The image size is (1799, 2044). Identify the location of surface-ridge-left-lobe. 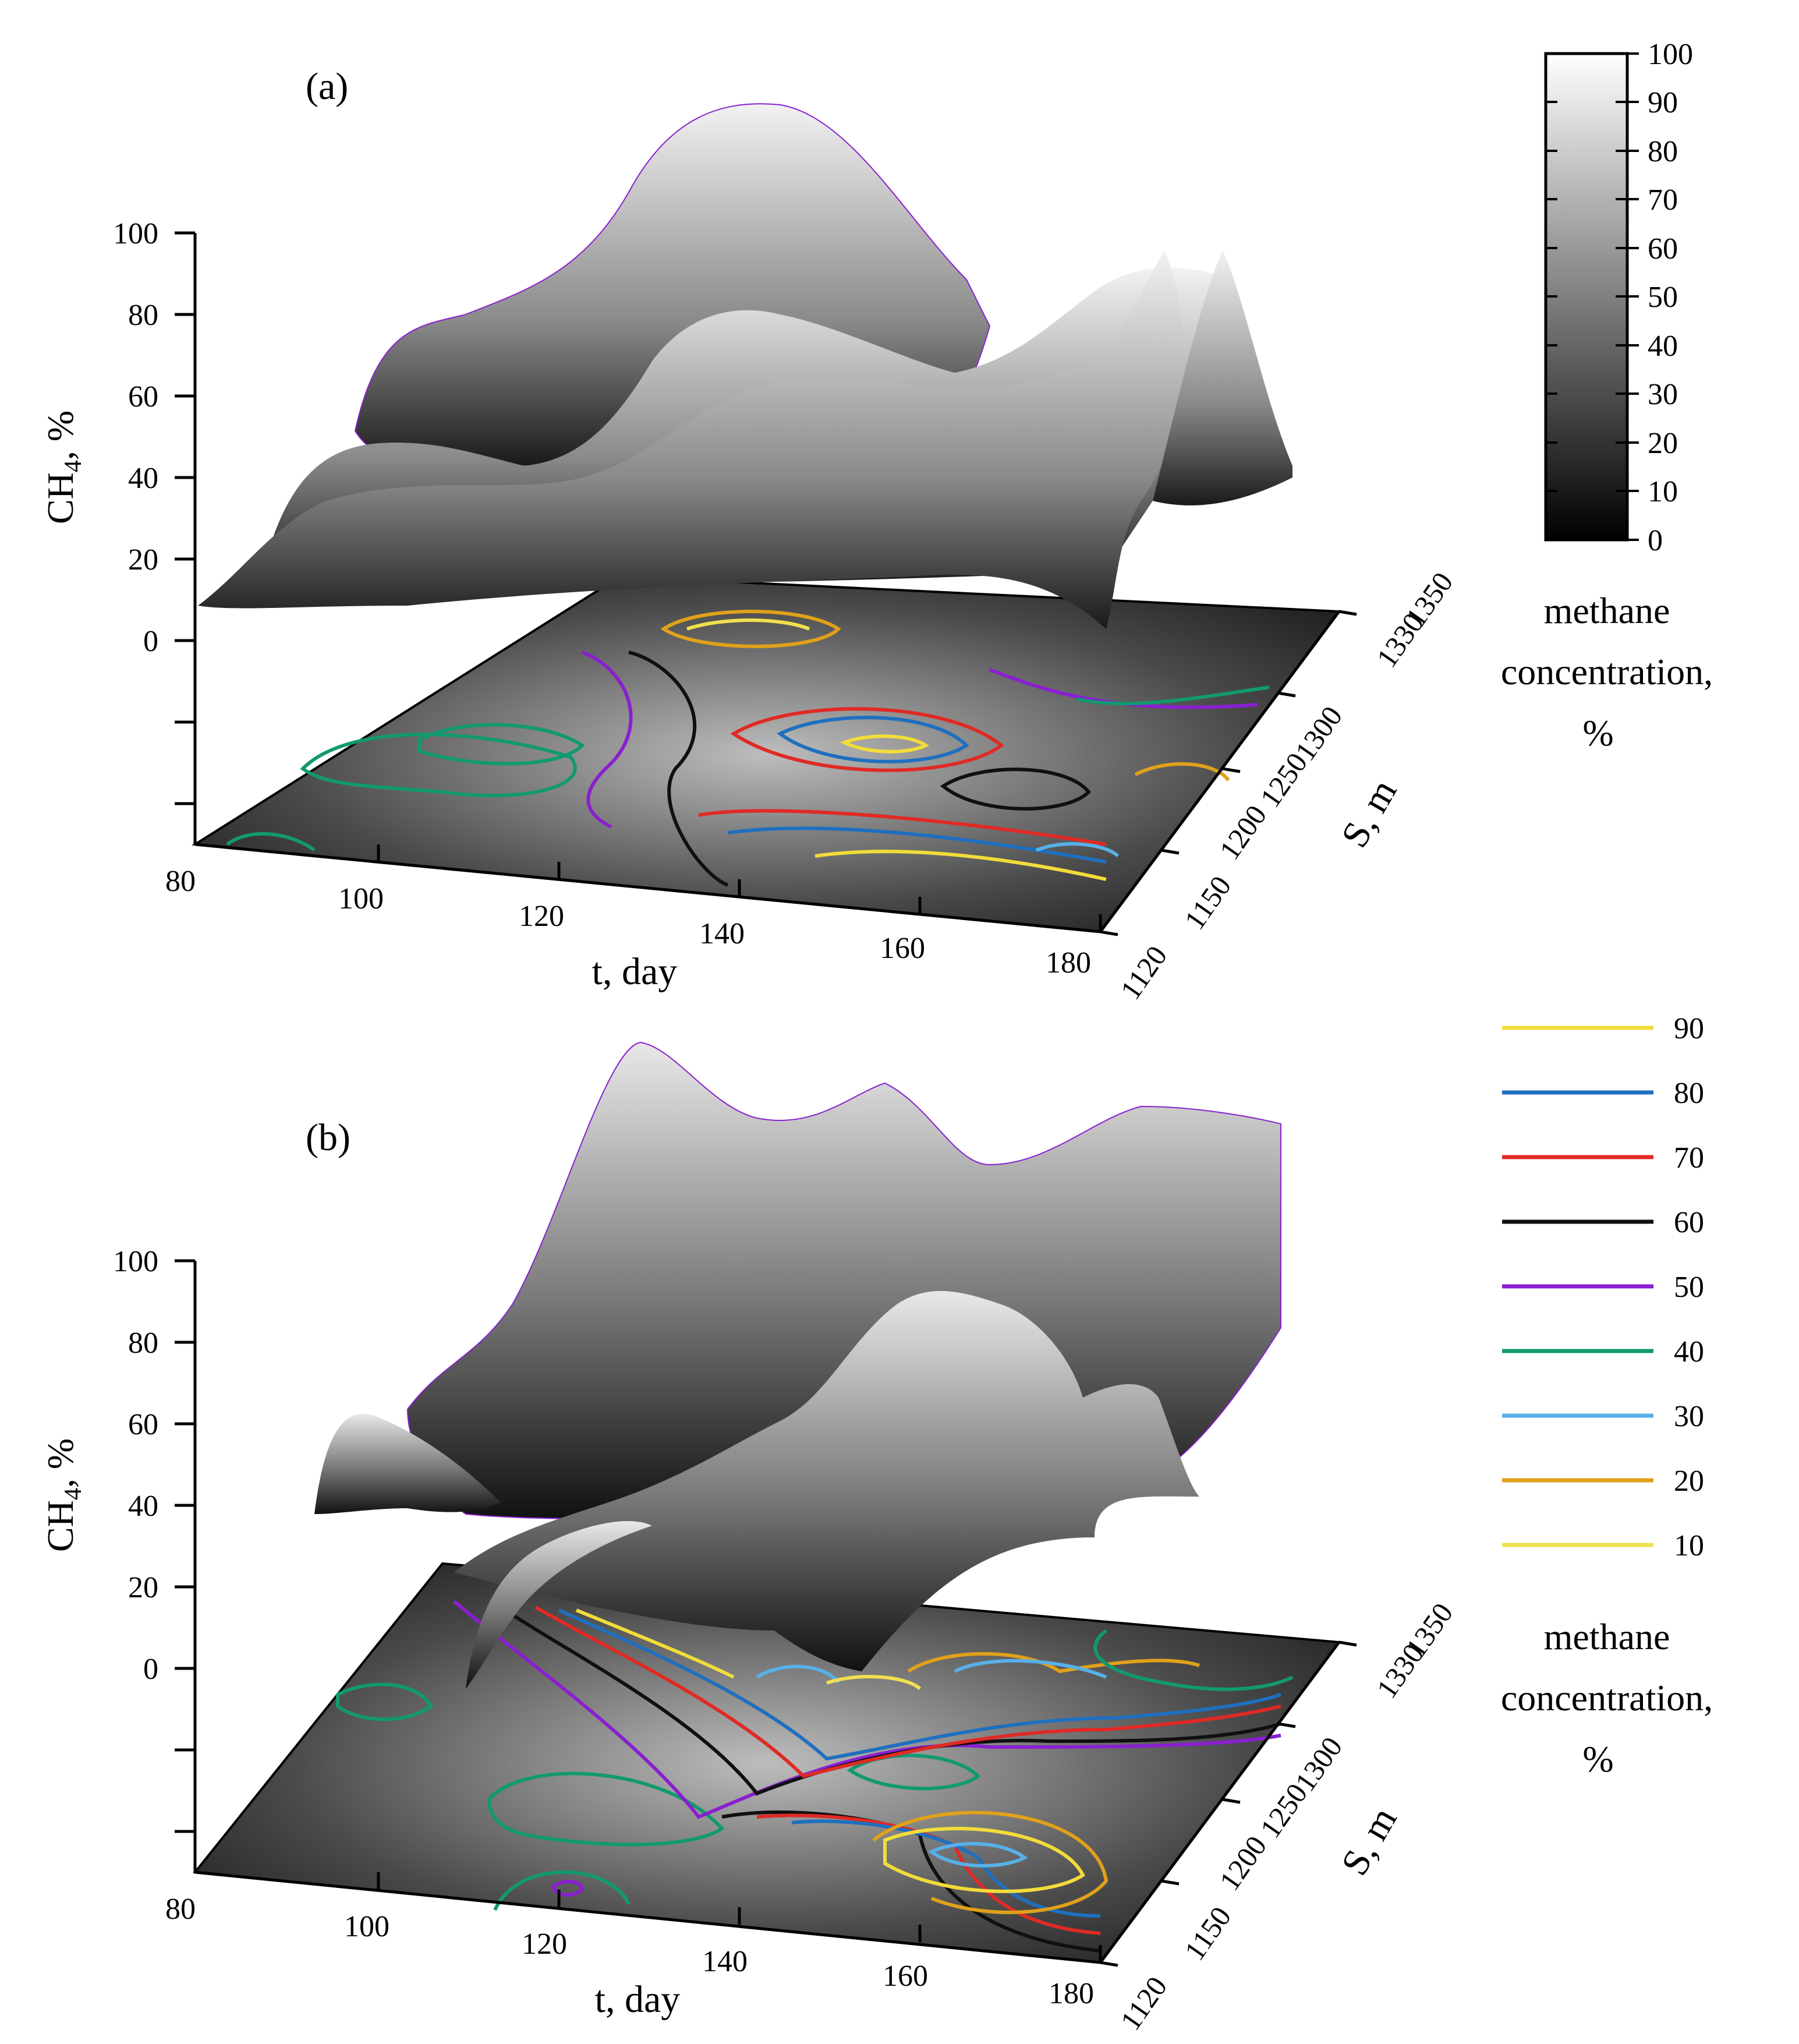
(407, 1463).